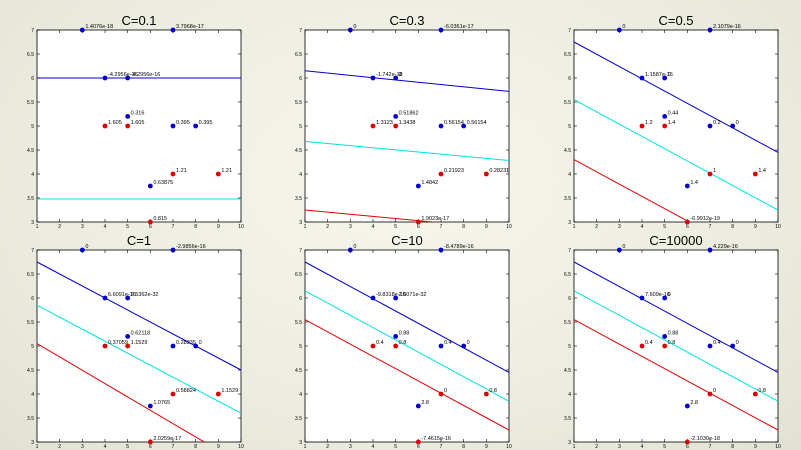  What do you see at coordinates (195, 227) in the screenshot?
I see `x-tick-label: 8` at bounding box center [195, 227].